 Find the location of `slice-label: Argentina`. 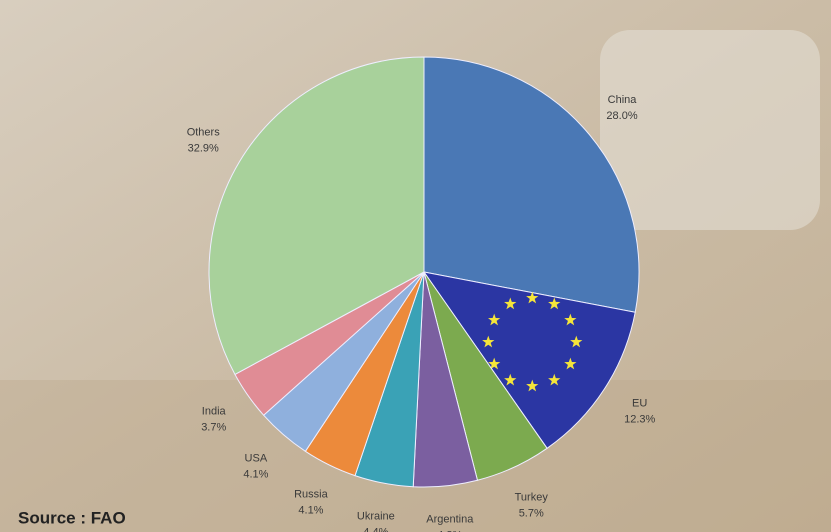

slice-label: Argentina is located at coordinates (450, 520).